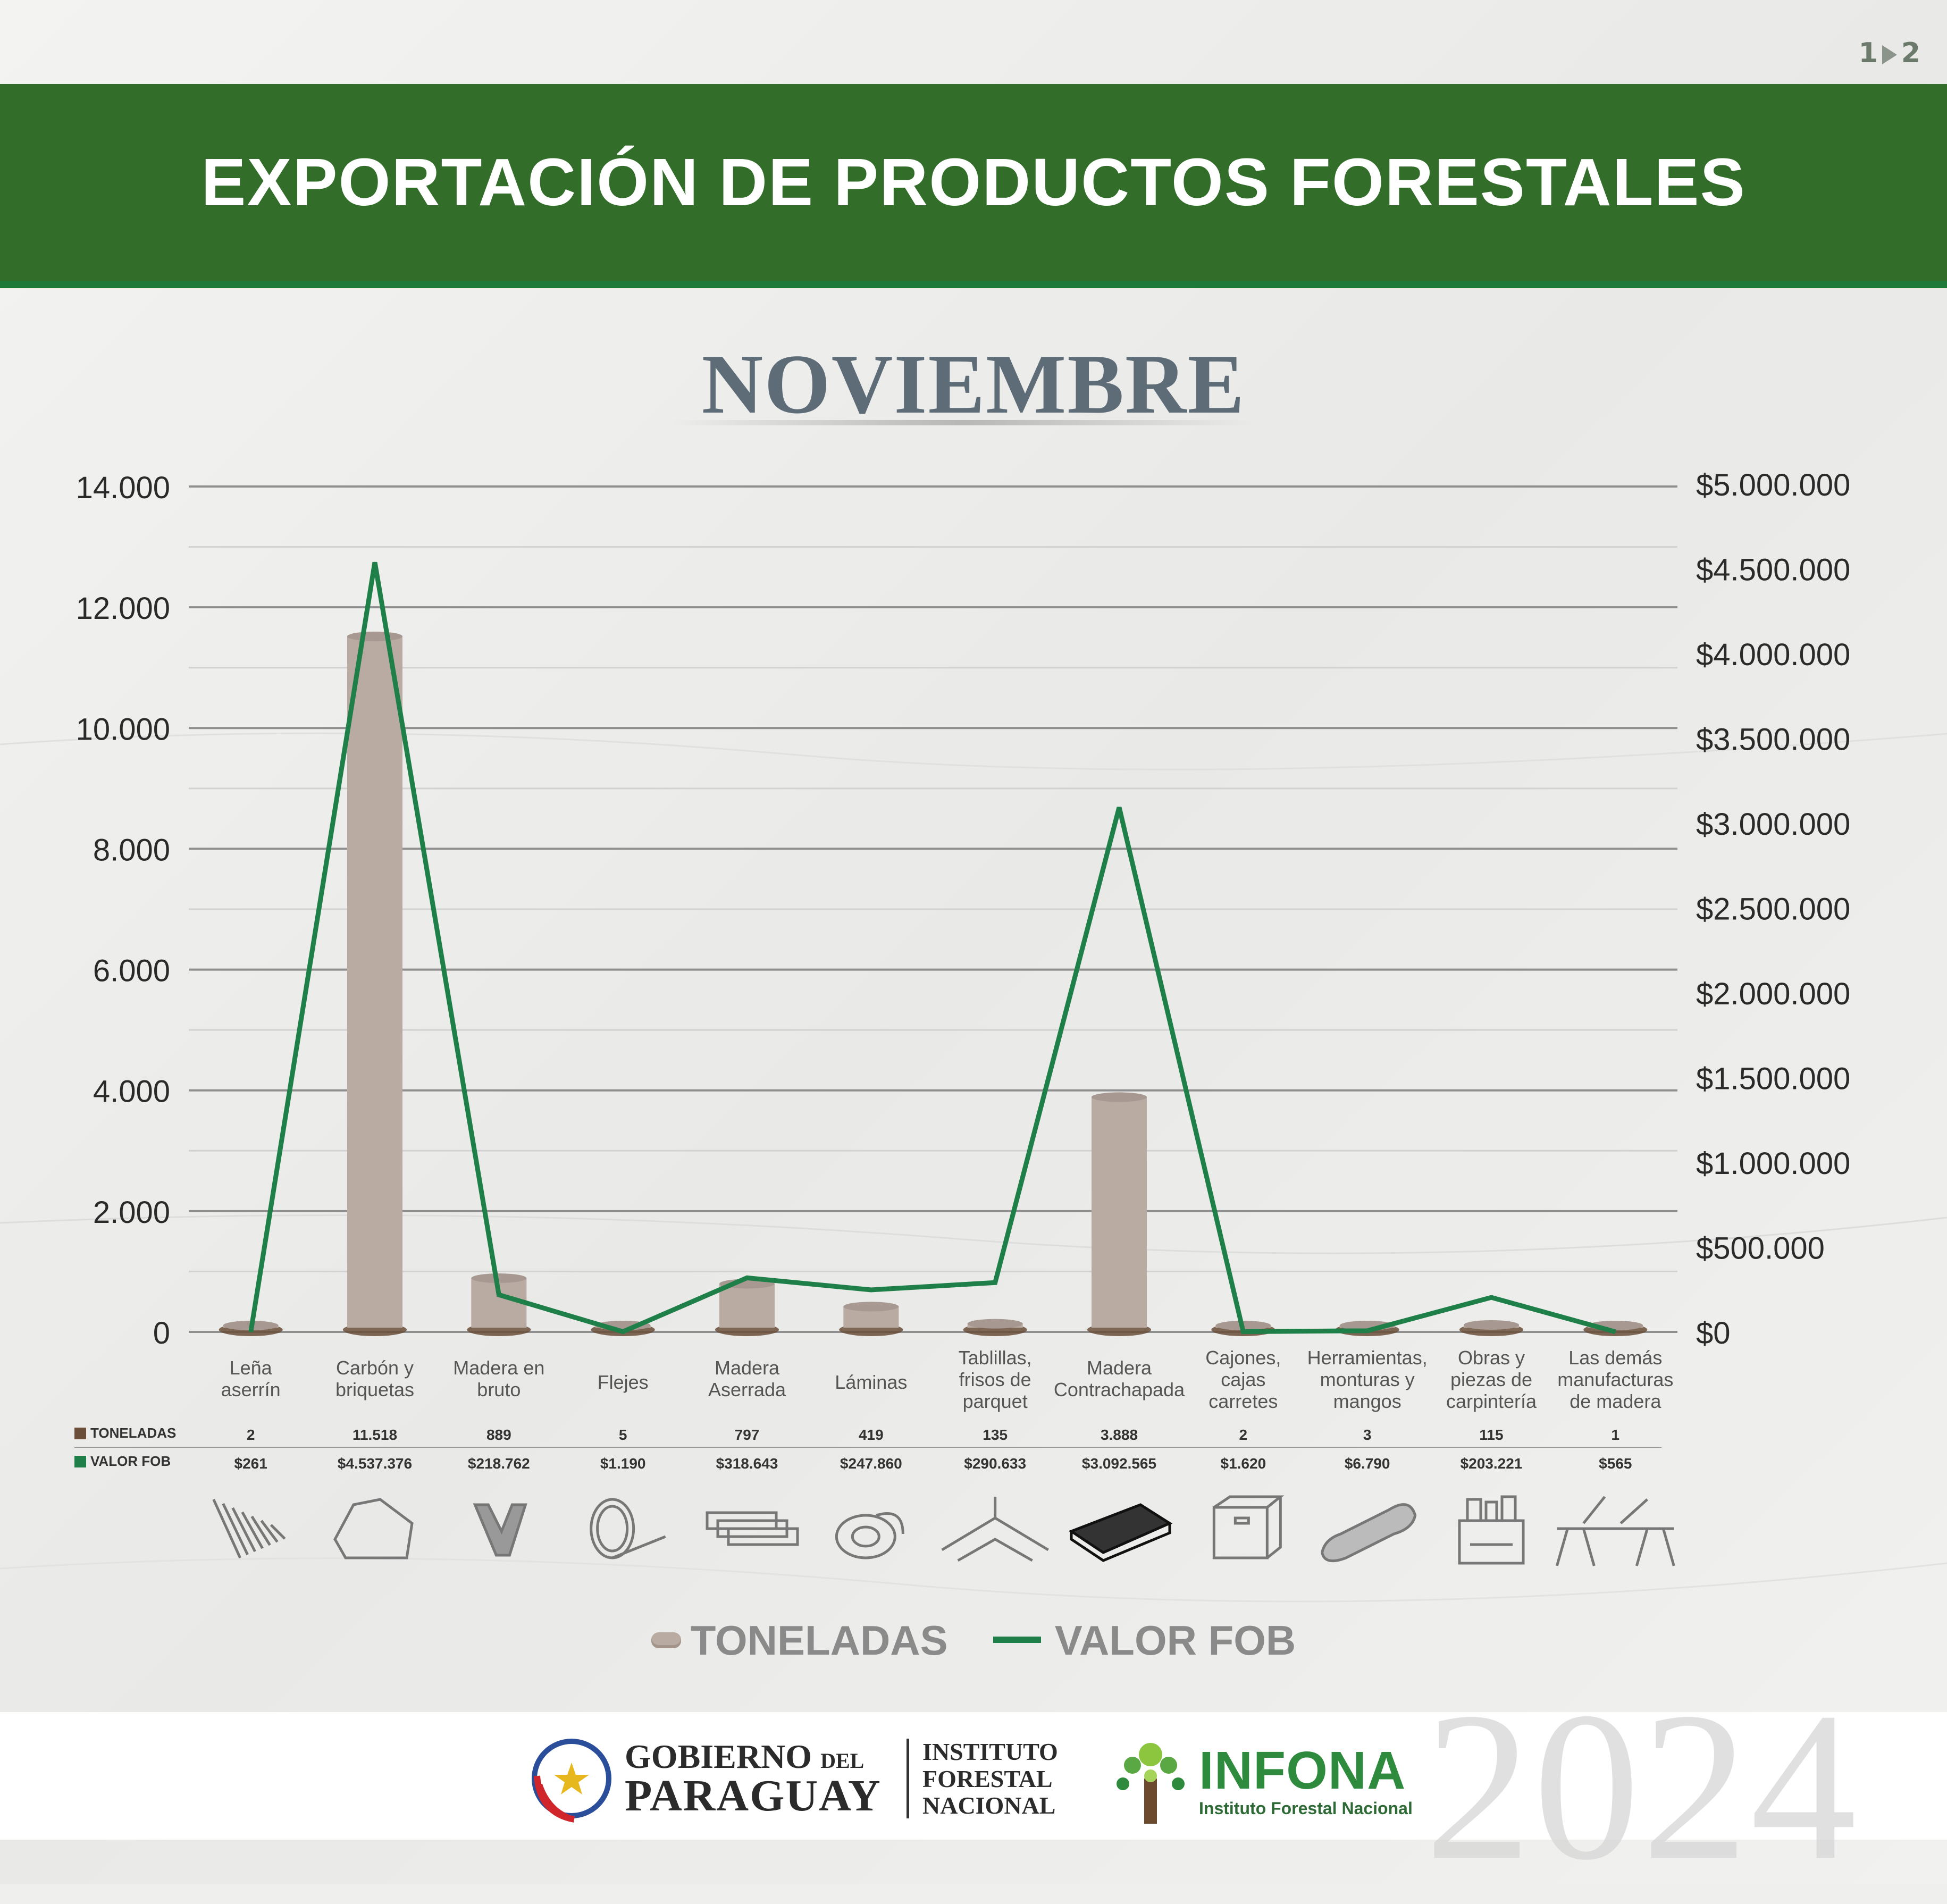 This screenshot has width=1947, height=1904. Describe the element at coordinates (973, 182) in the screenshot. I see `banner-title: EXPORTACIÓN DE PRODUCTOS FORESTALES` at that location.